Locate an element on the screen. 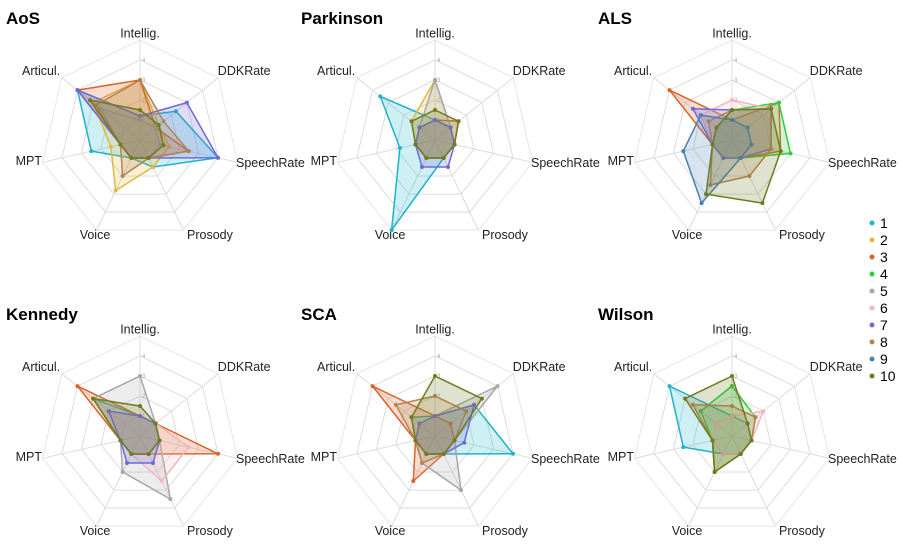 The width and height of the screenshot is (903, 556). legend-label-6: 6 is located at coordinates (884, 308).